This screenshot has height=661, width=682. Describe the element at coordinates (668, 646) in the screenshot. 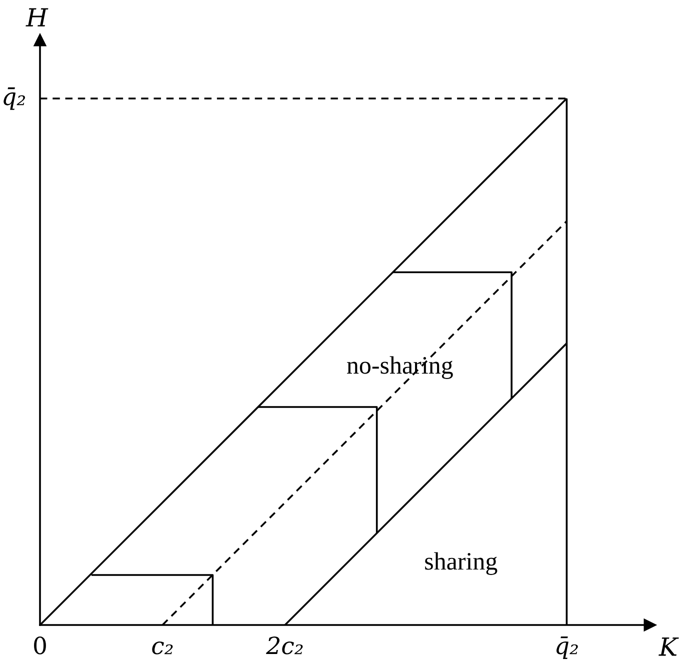

I see `x-axis-title: K` at that location.